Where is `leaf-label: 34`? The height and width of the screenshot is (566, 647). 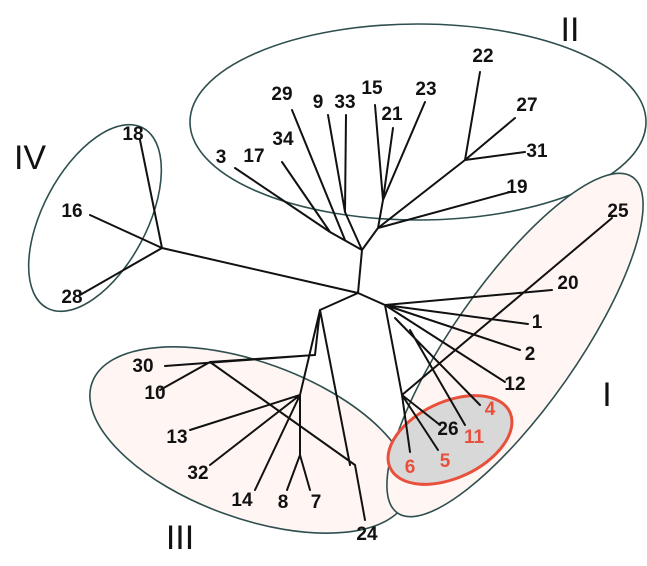 leaf-label: 34 is located at coordinates (283, 139).